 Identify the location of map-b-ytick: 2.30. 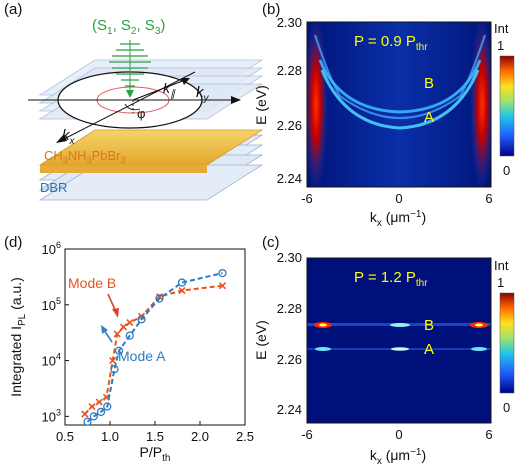
(289, 22).